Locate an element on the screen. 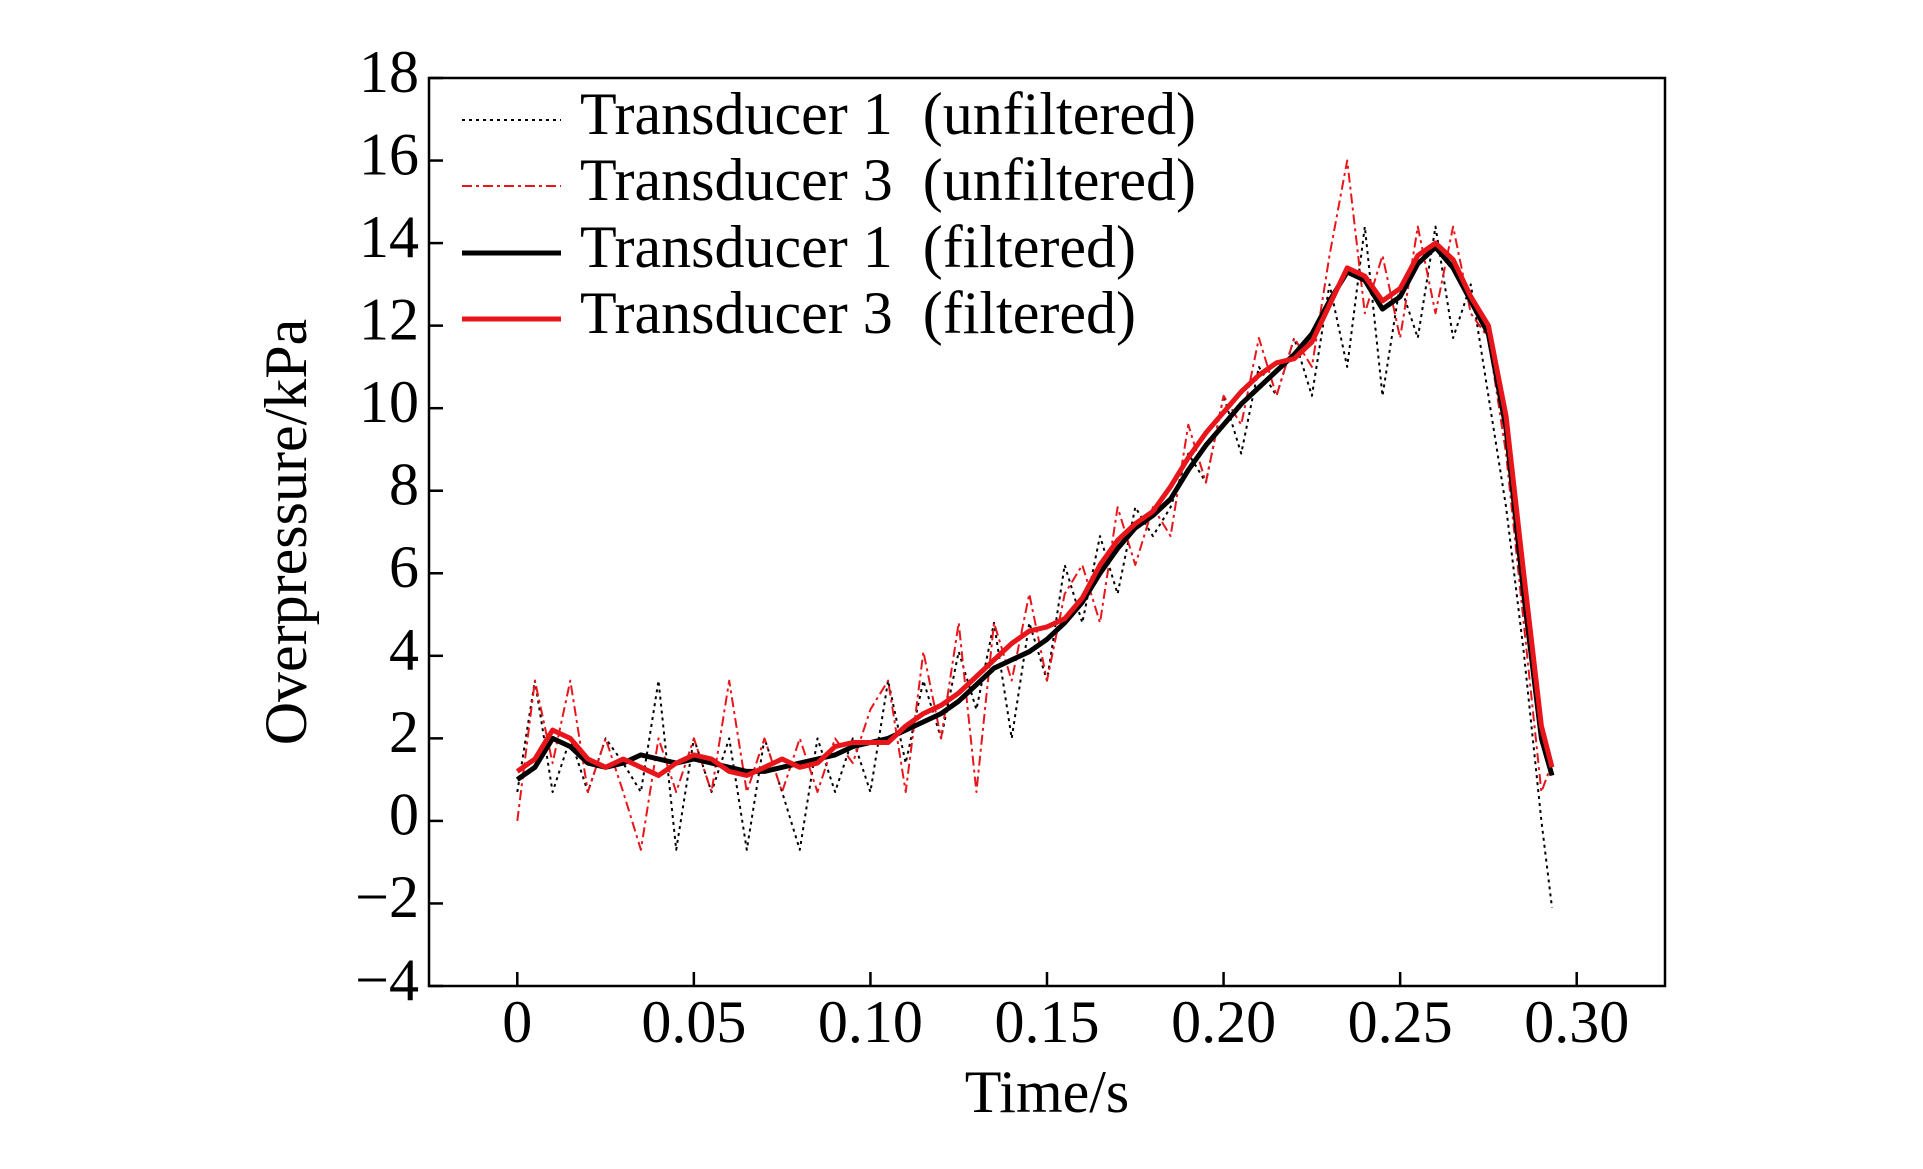 This screenshot has width=1923, height=1169. y-tick-label: 14 is located at coordinates (389, 237).